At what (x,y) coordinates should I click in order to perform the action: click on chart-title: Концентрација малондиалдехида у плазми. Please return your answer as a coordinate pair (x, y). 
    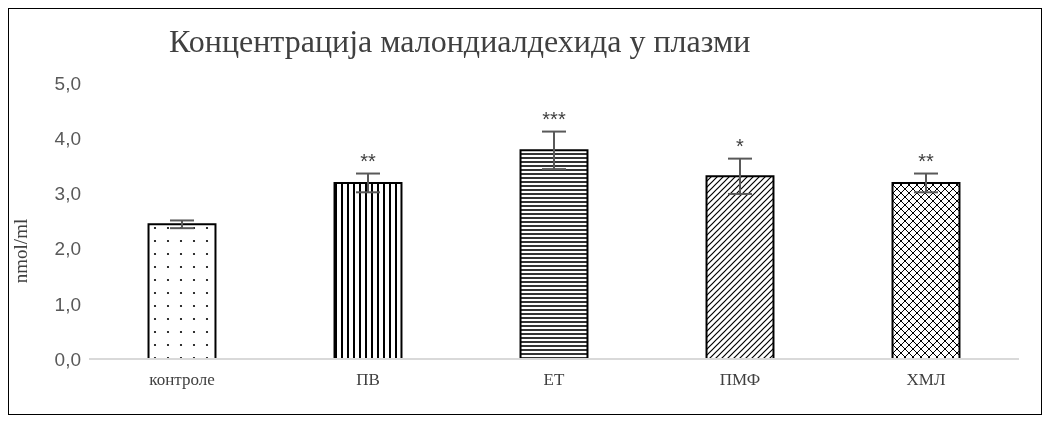
    Looking at the image, I should click on (460, 41).